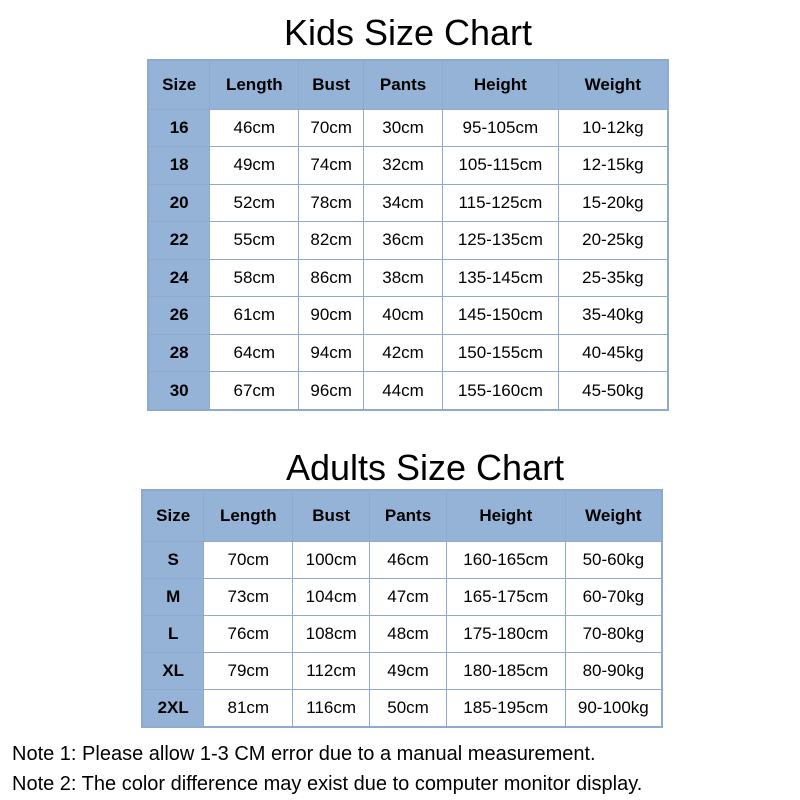  I want to click on table-cell: 145-150cm, so click(500, 315).